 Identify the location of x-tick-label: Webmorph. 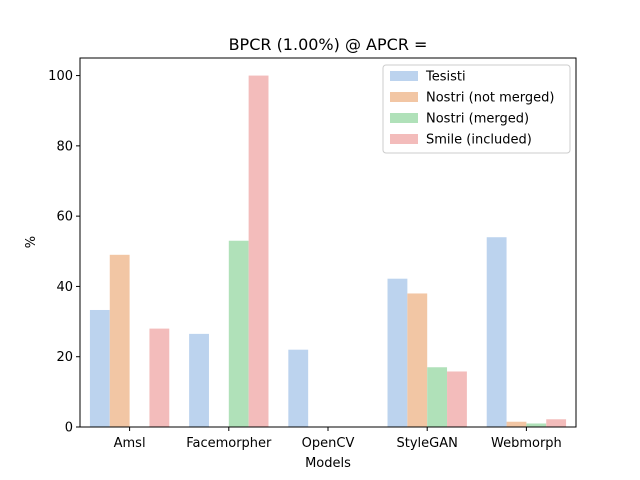
(526, 443).